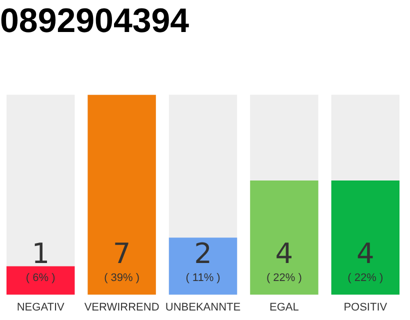  What do you see at coordinates (122, 307) in the screenshot?
I see `x-tick-label: VERWIRREND` at bounding box center [122, 307].